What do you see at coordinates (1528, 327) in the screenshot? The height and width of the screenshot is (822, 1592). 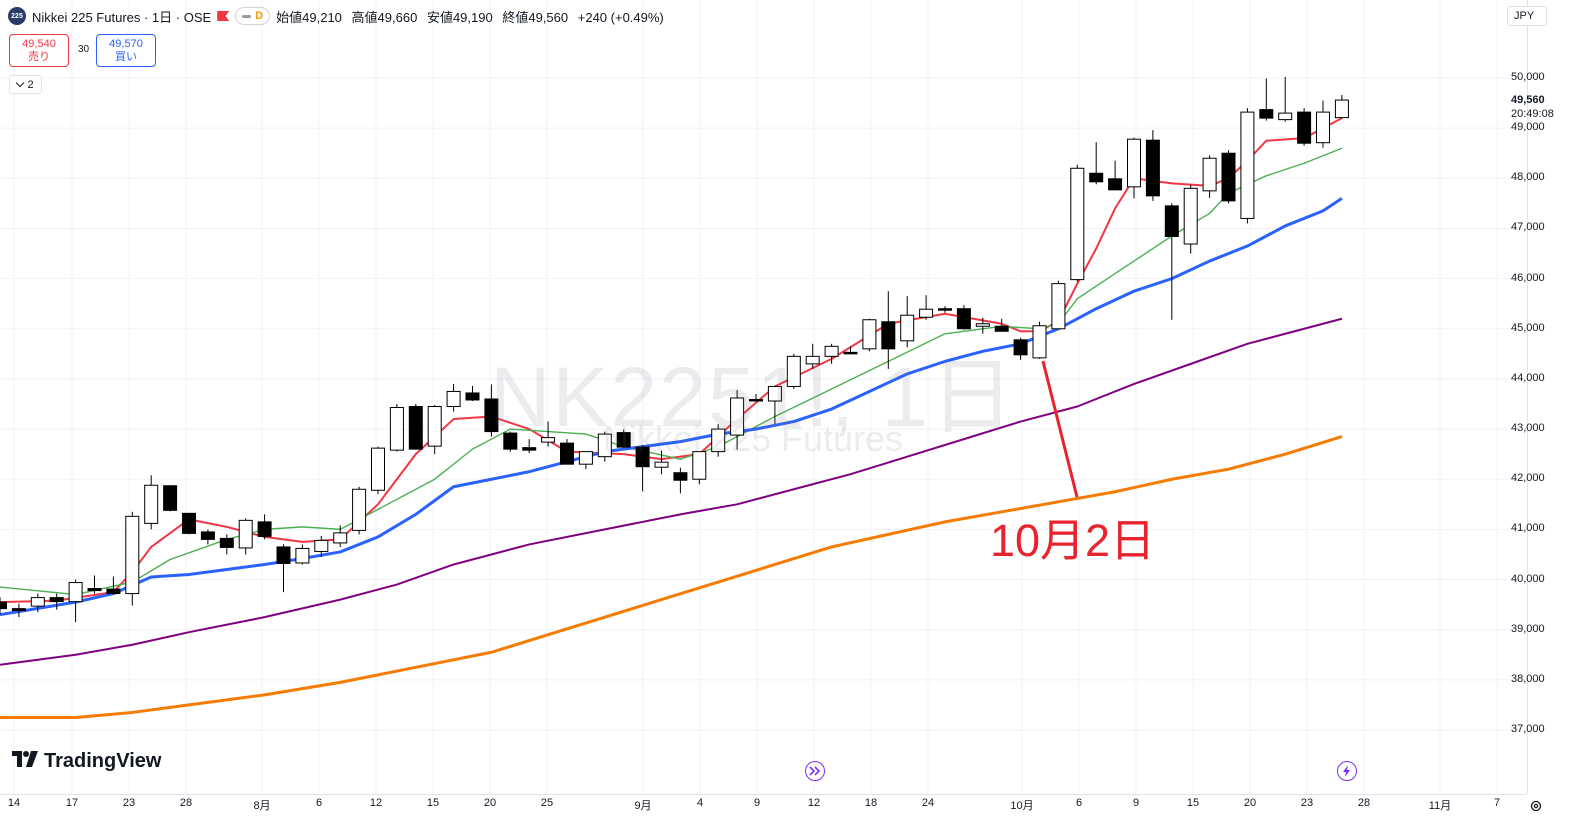 I see `price-tick-label: 45,000` at bounding box center [1528, 327].